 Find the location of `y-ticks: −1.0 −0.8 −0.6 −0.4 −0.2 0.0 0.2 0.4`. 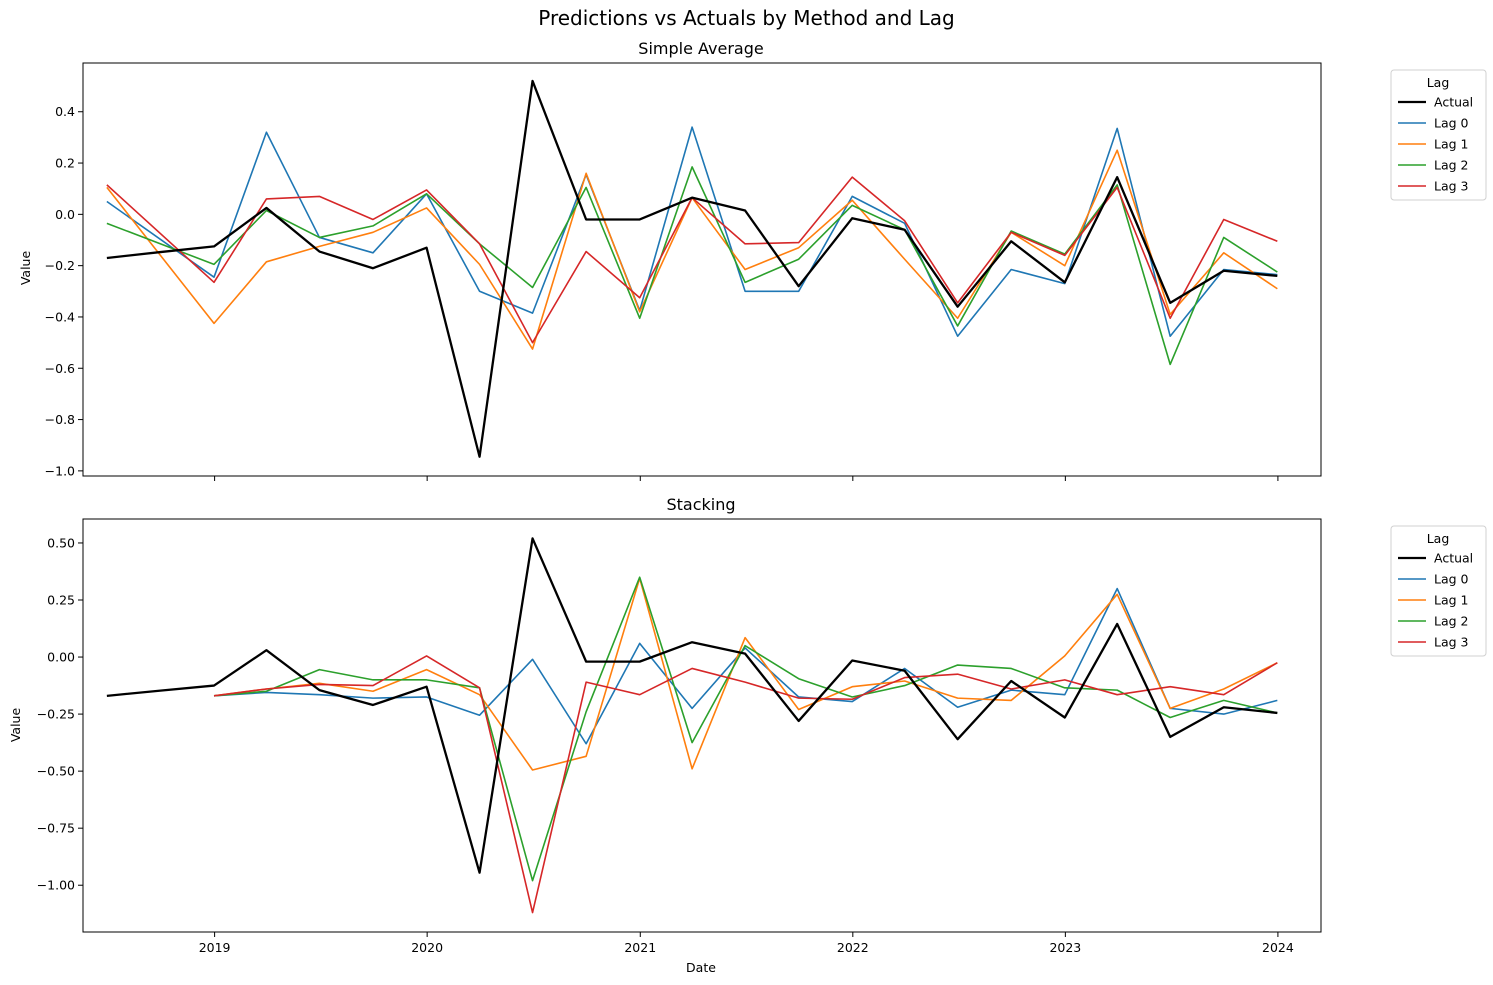

y-ticks: −1.0 −0.8 −0.6 −0.4 −0.2 0.0 0.2 0.4 is located at coordinates (64, 291).